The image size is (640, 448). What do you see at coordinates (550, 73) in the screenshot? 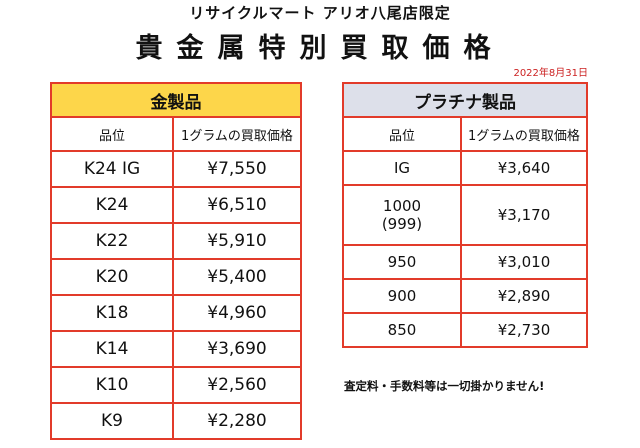
I see `date-label: 2022年8月31日` at bounding box center [550, 73].